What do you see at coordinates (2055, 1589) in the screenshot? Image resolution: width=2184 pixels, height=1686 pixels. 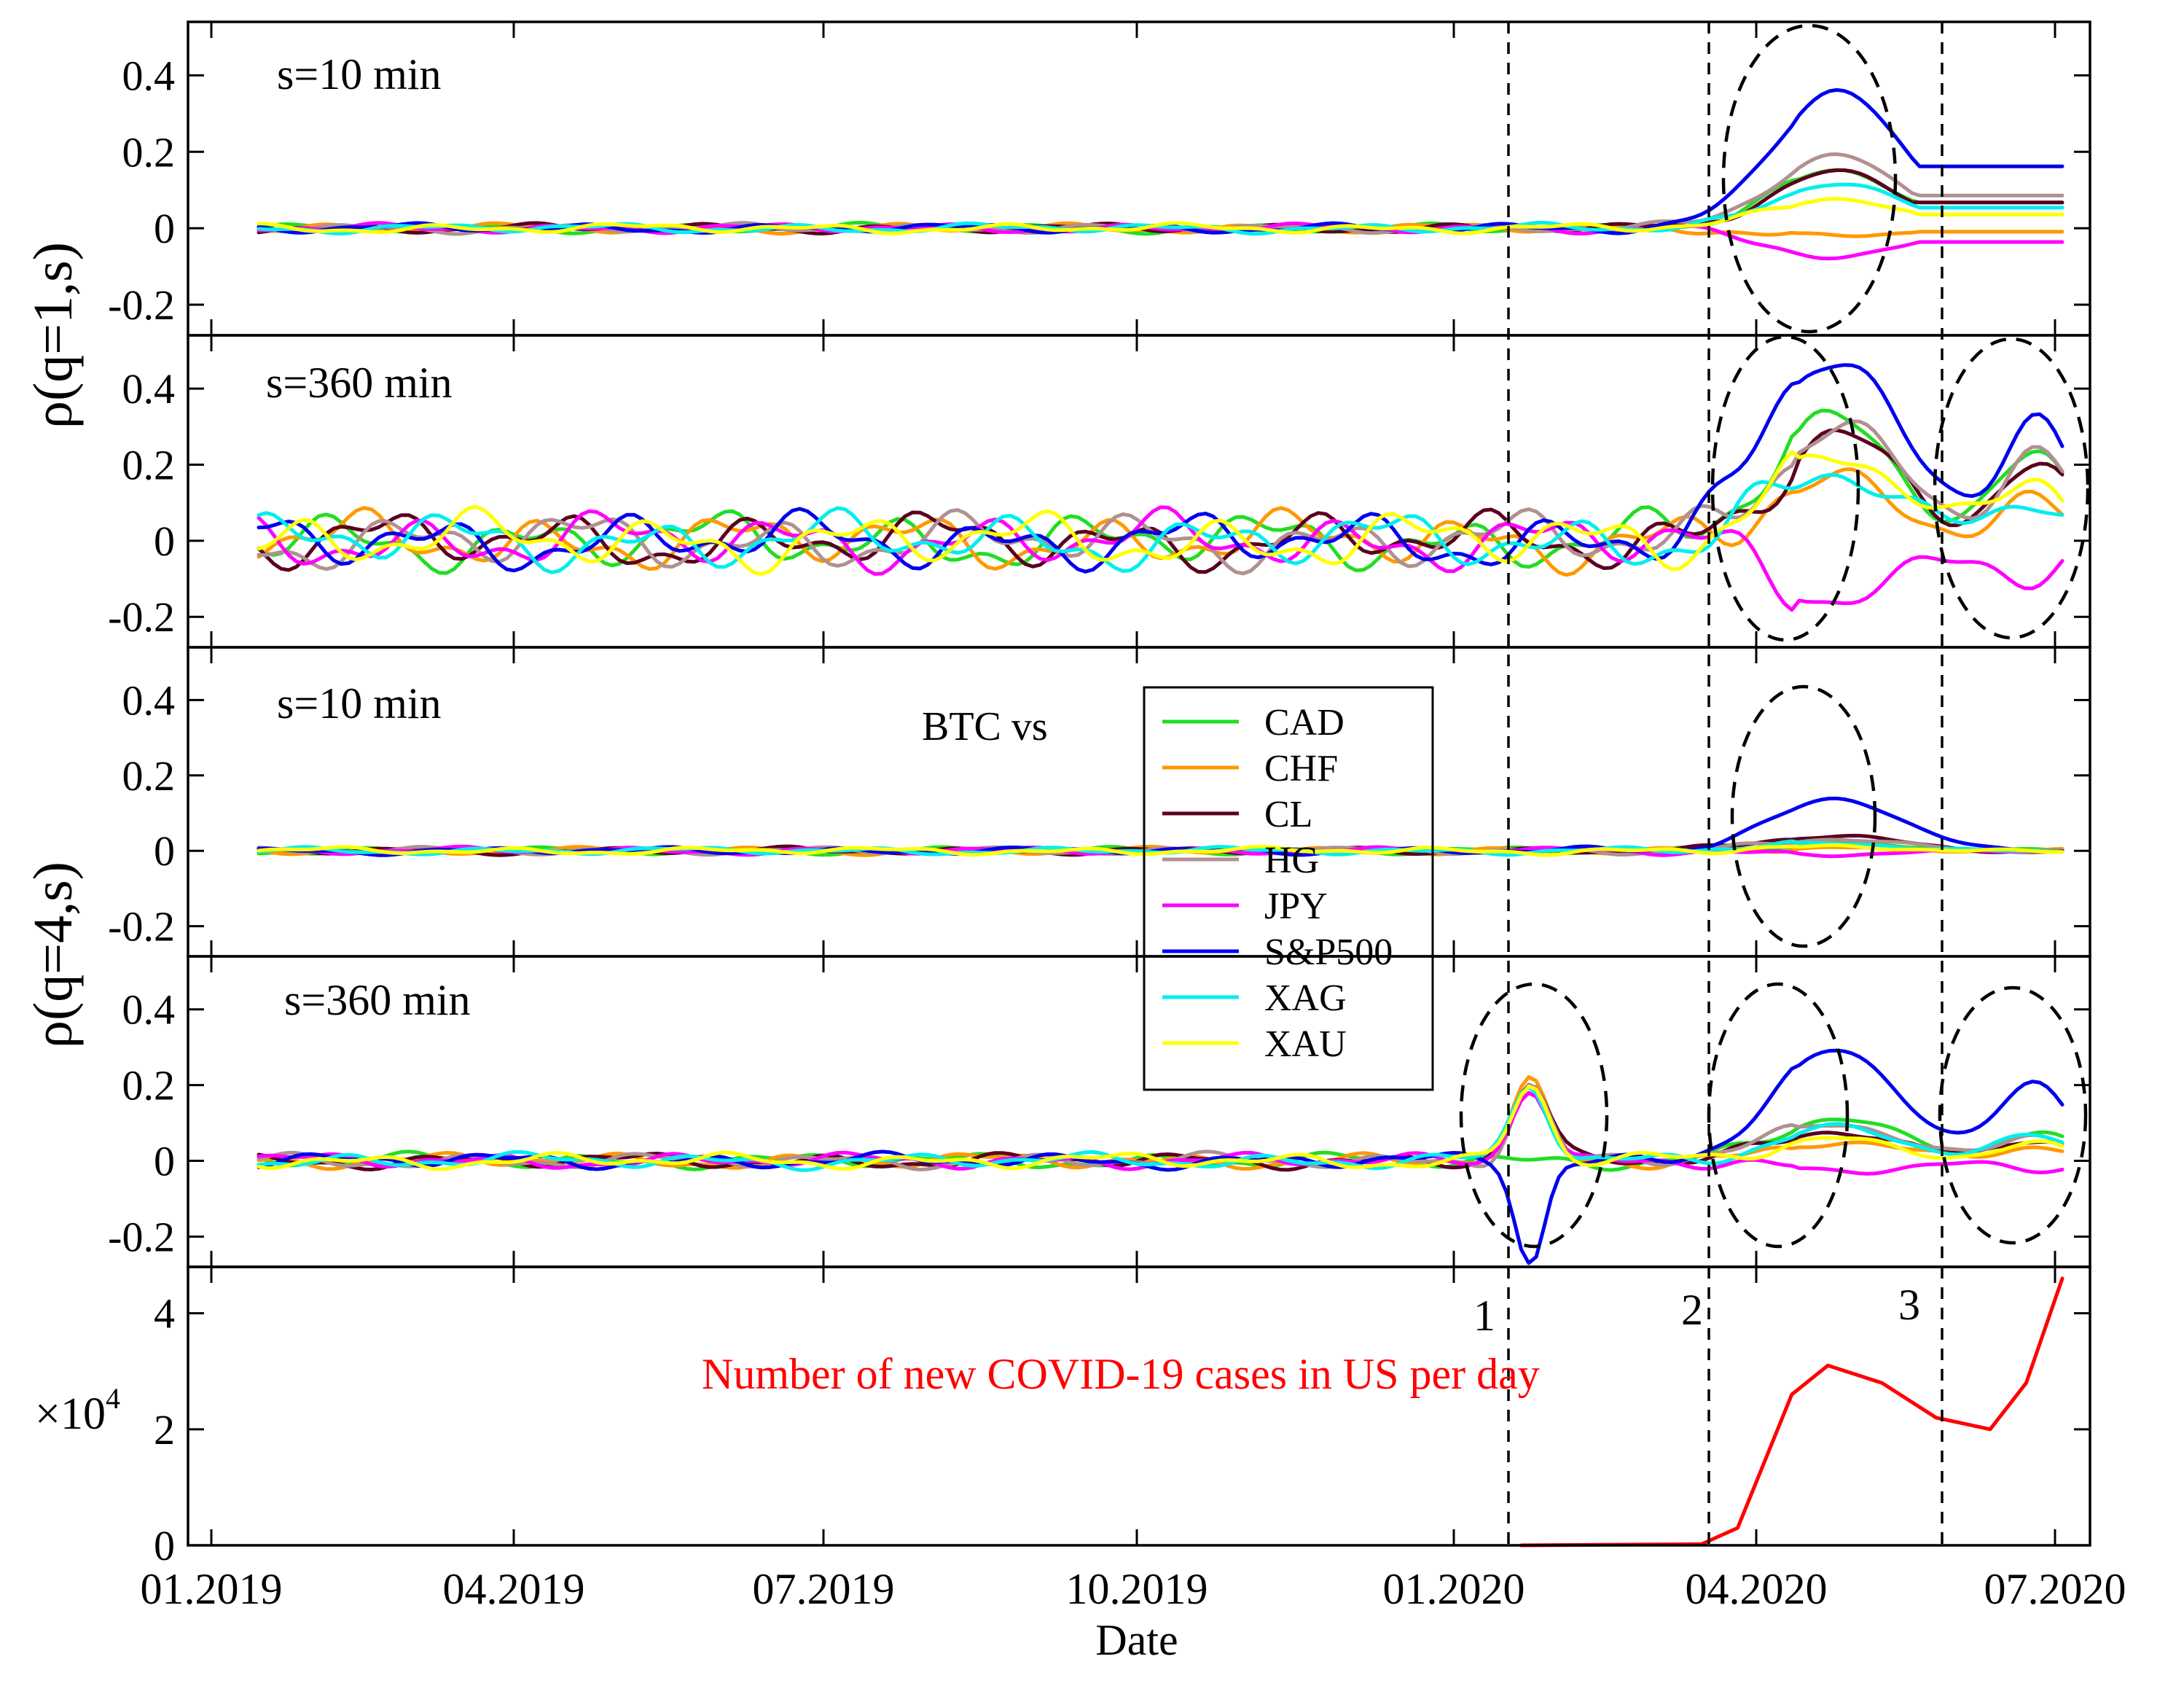 I see `x-tick-label: 07.2020` at bounding box center [2055, 1589].